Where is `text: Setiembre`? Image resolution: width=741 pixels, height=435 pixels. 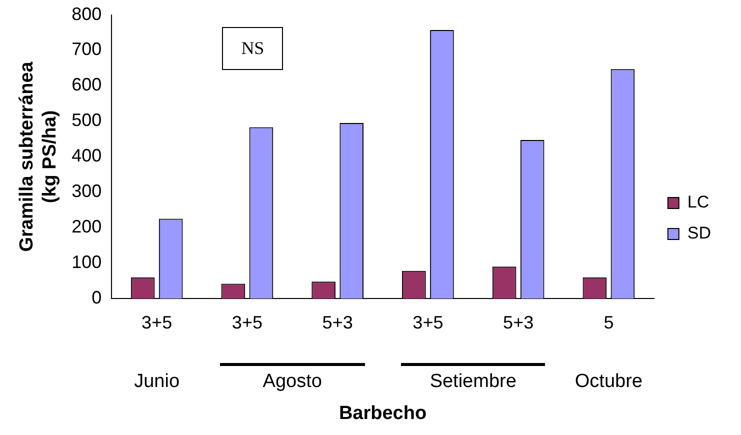 text: Setiembre is located at coordinates (473, 381).